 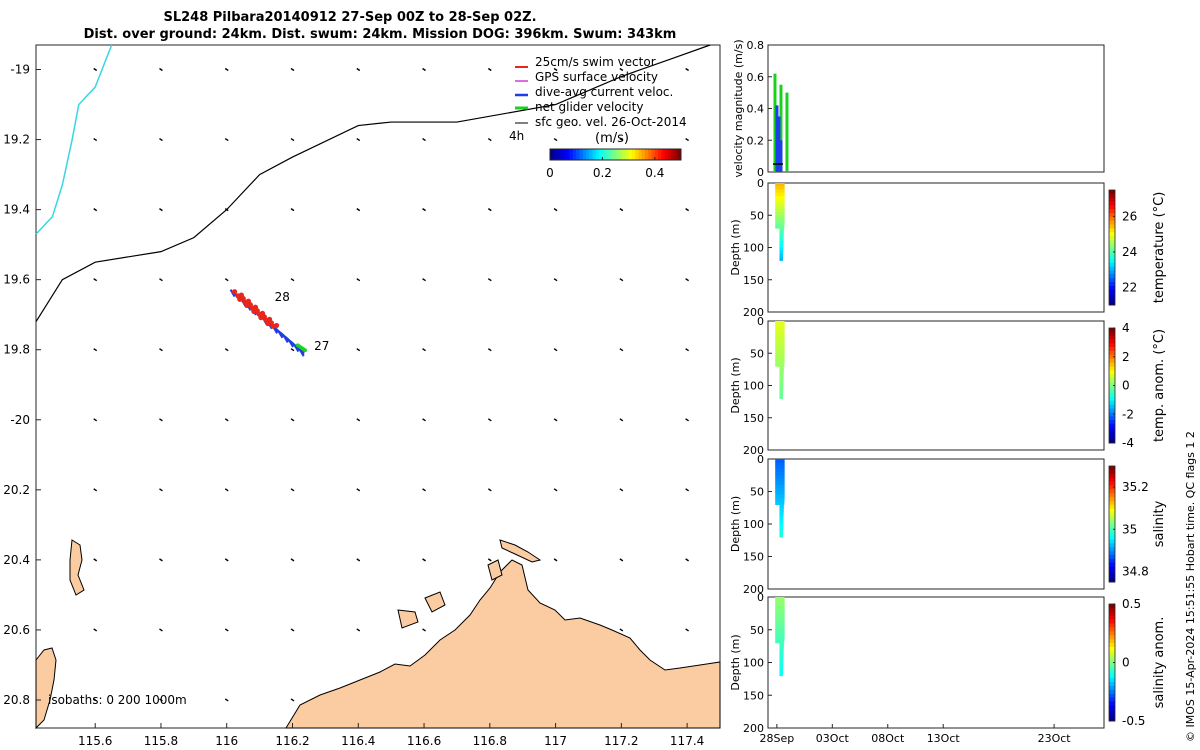 What do you see at coordinates (1133, 721) in the screenshot?
I see `panel-colorbar-tick-label: -0.5` at bounding box center [1133, 721].